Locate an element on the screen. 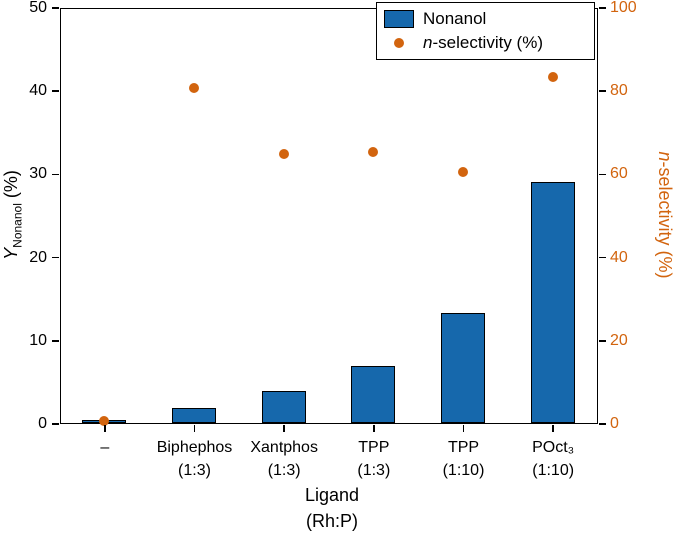 This screenshot has height=544, width=678. legend-row-selectivity: n-selectivity (%) is located at coordinates (485, 43).